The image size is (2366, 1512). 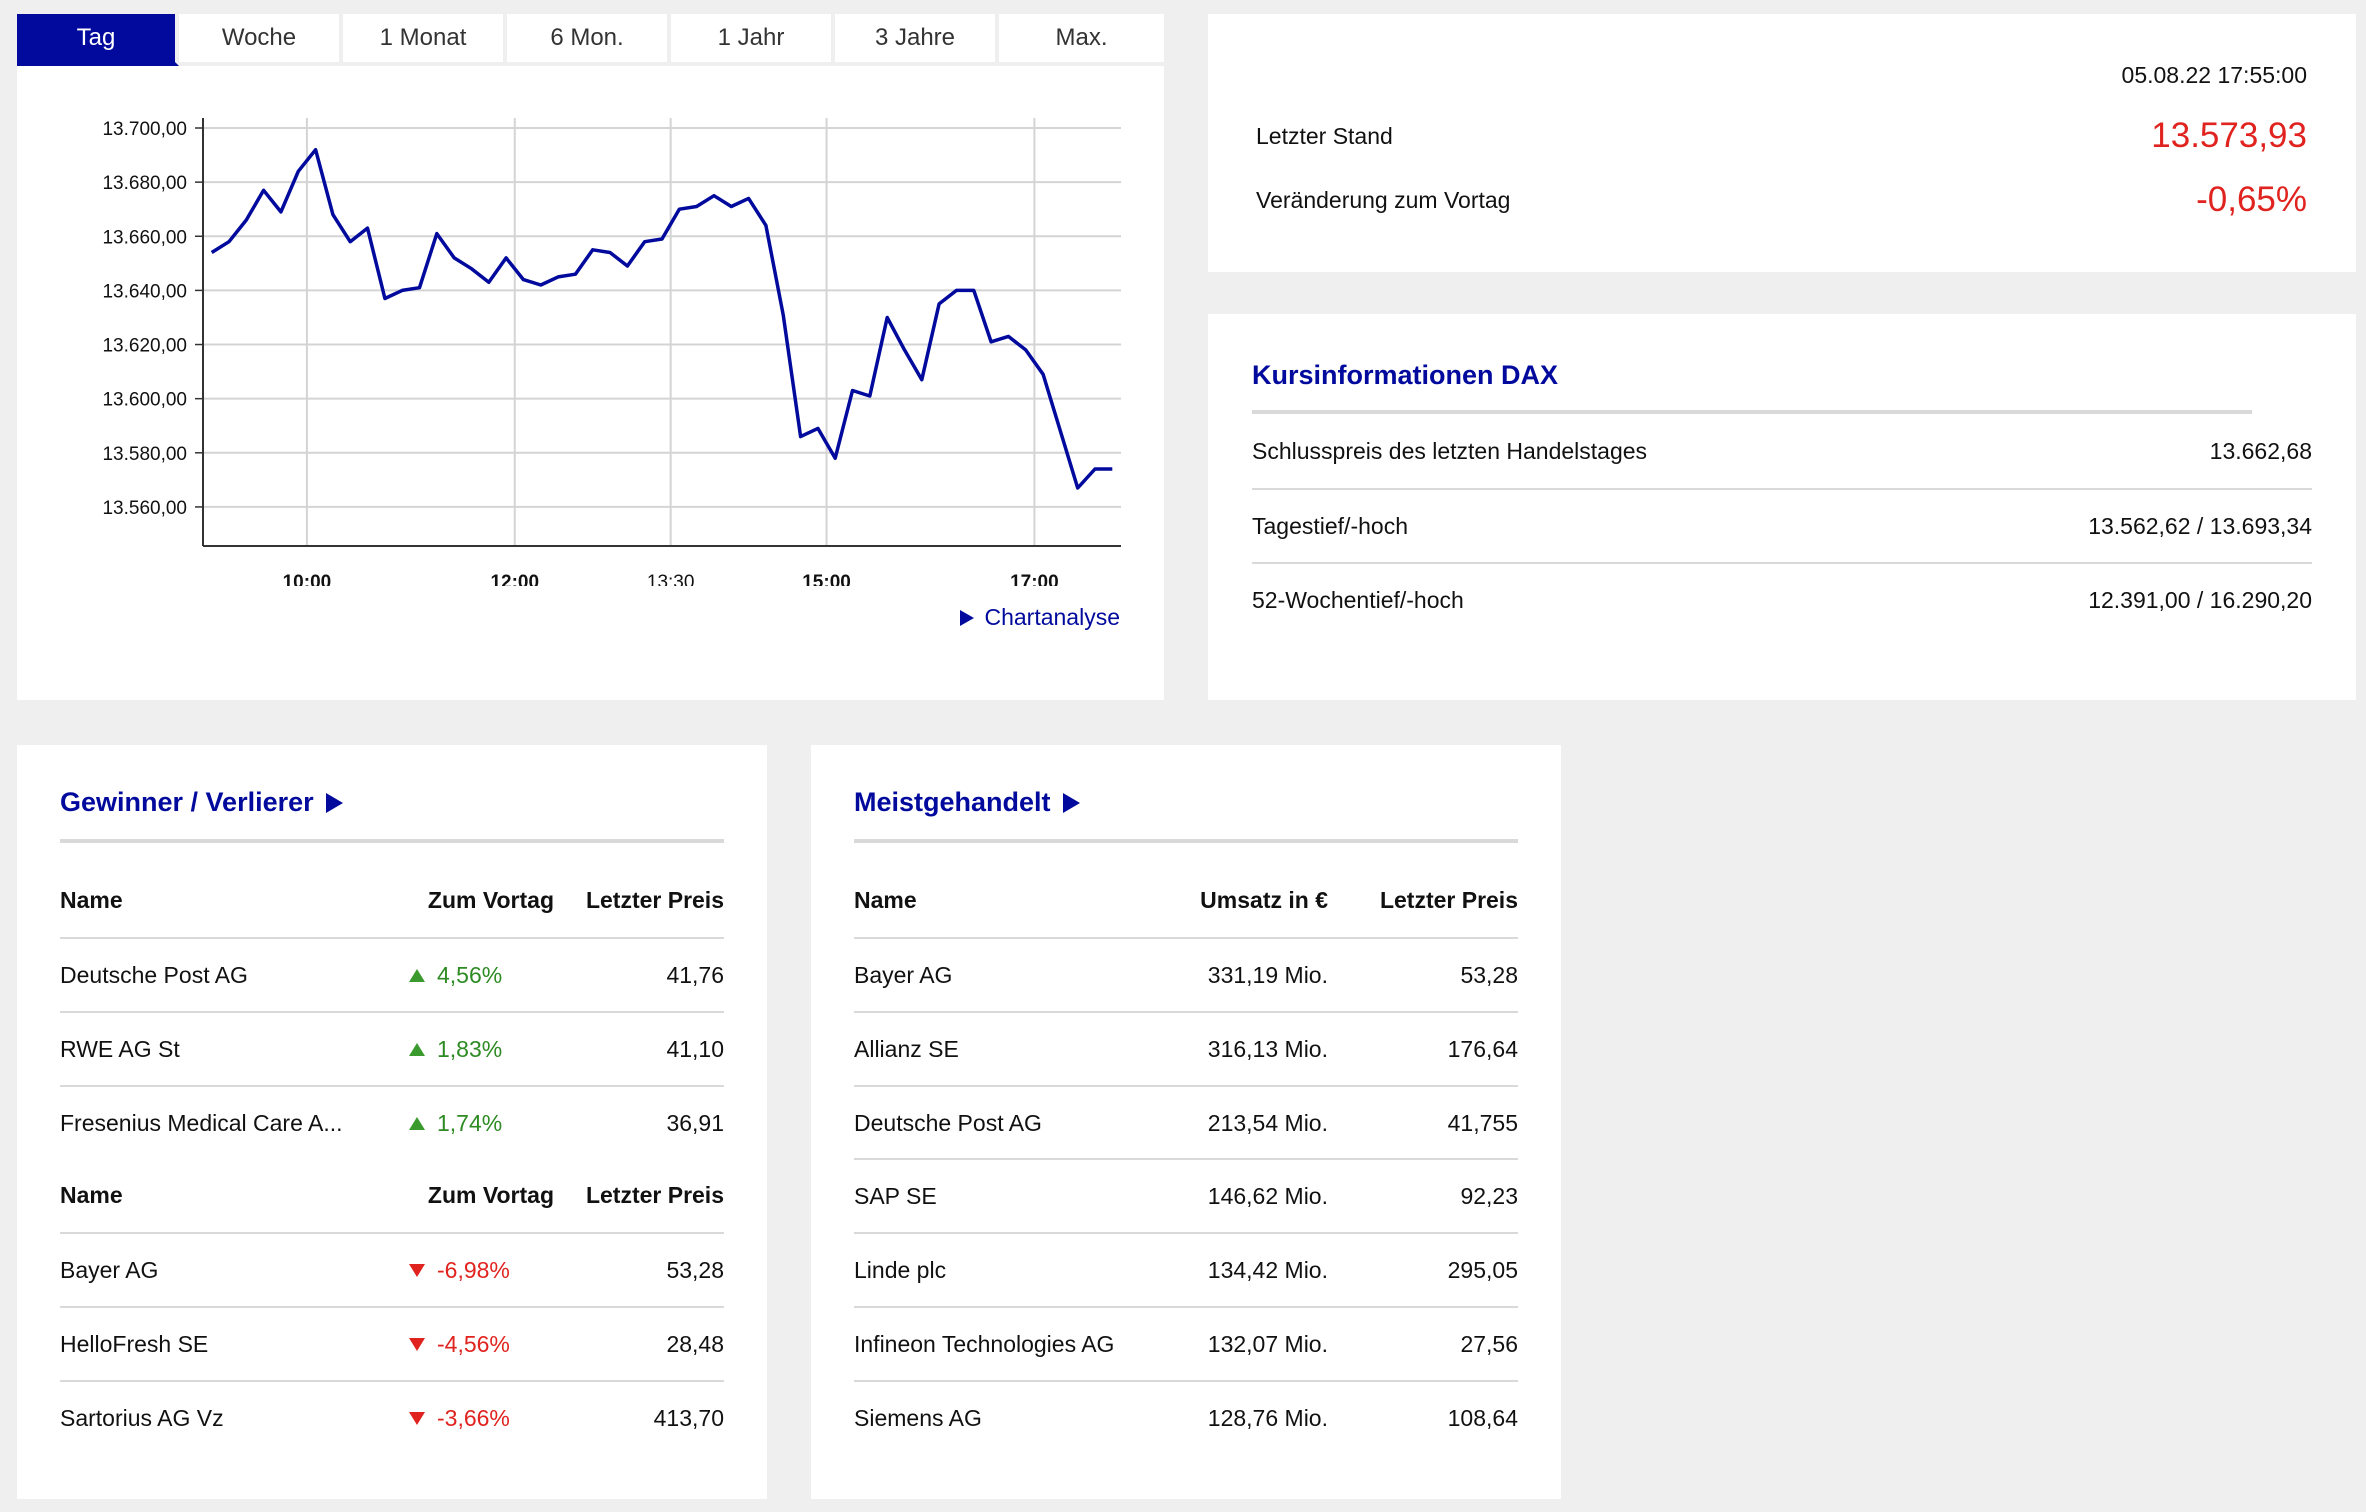 I want to click on title-divider, so click(x=1752, y=412).